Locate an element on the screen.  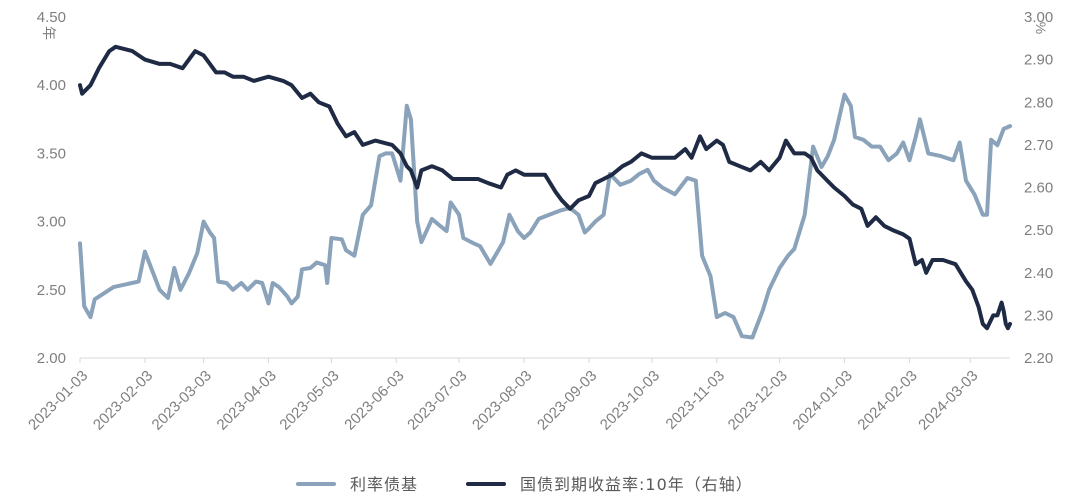
right-axis-tick-label: 2.80 is located at coordinates (1038, 102).